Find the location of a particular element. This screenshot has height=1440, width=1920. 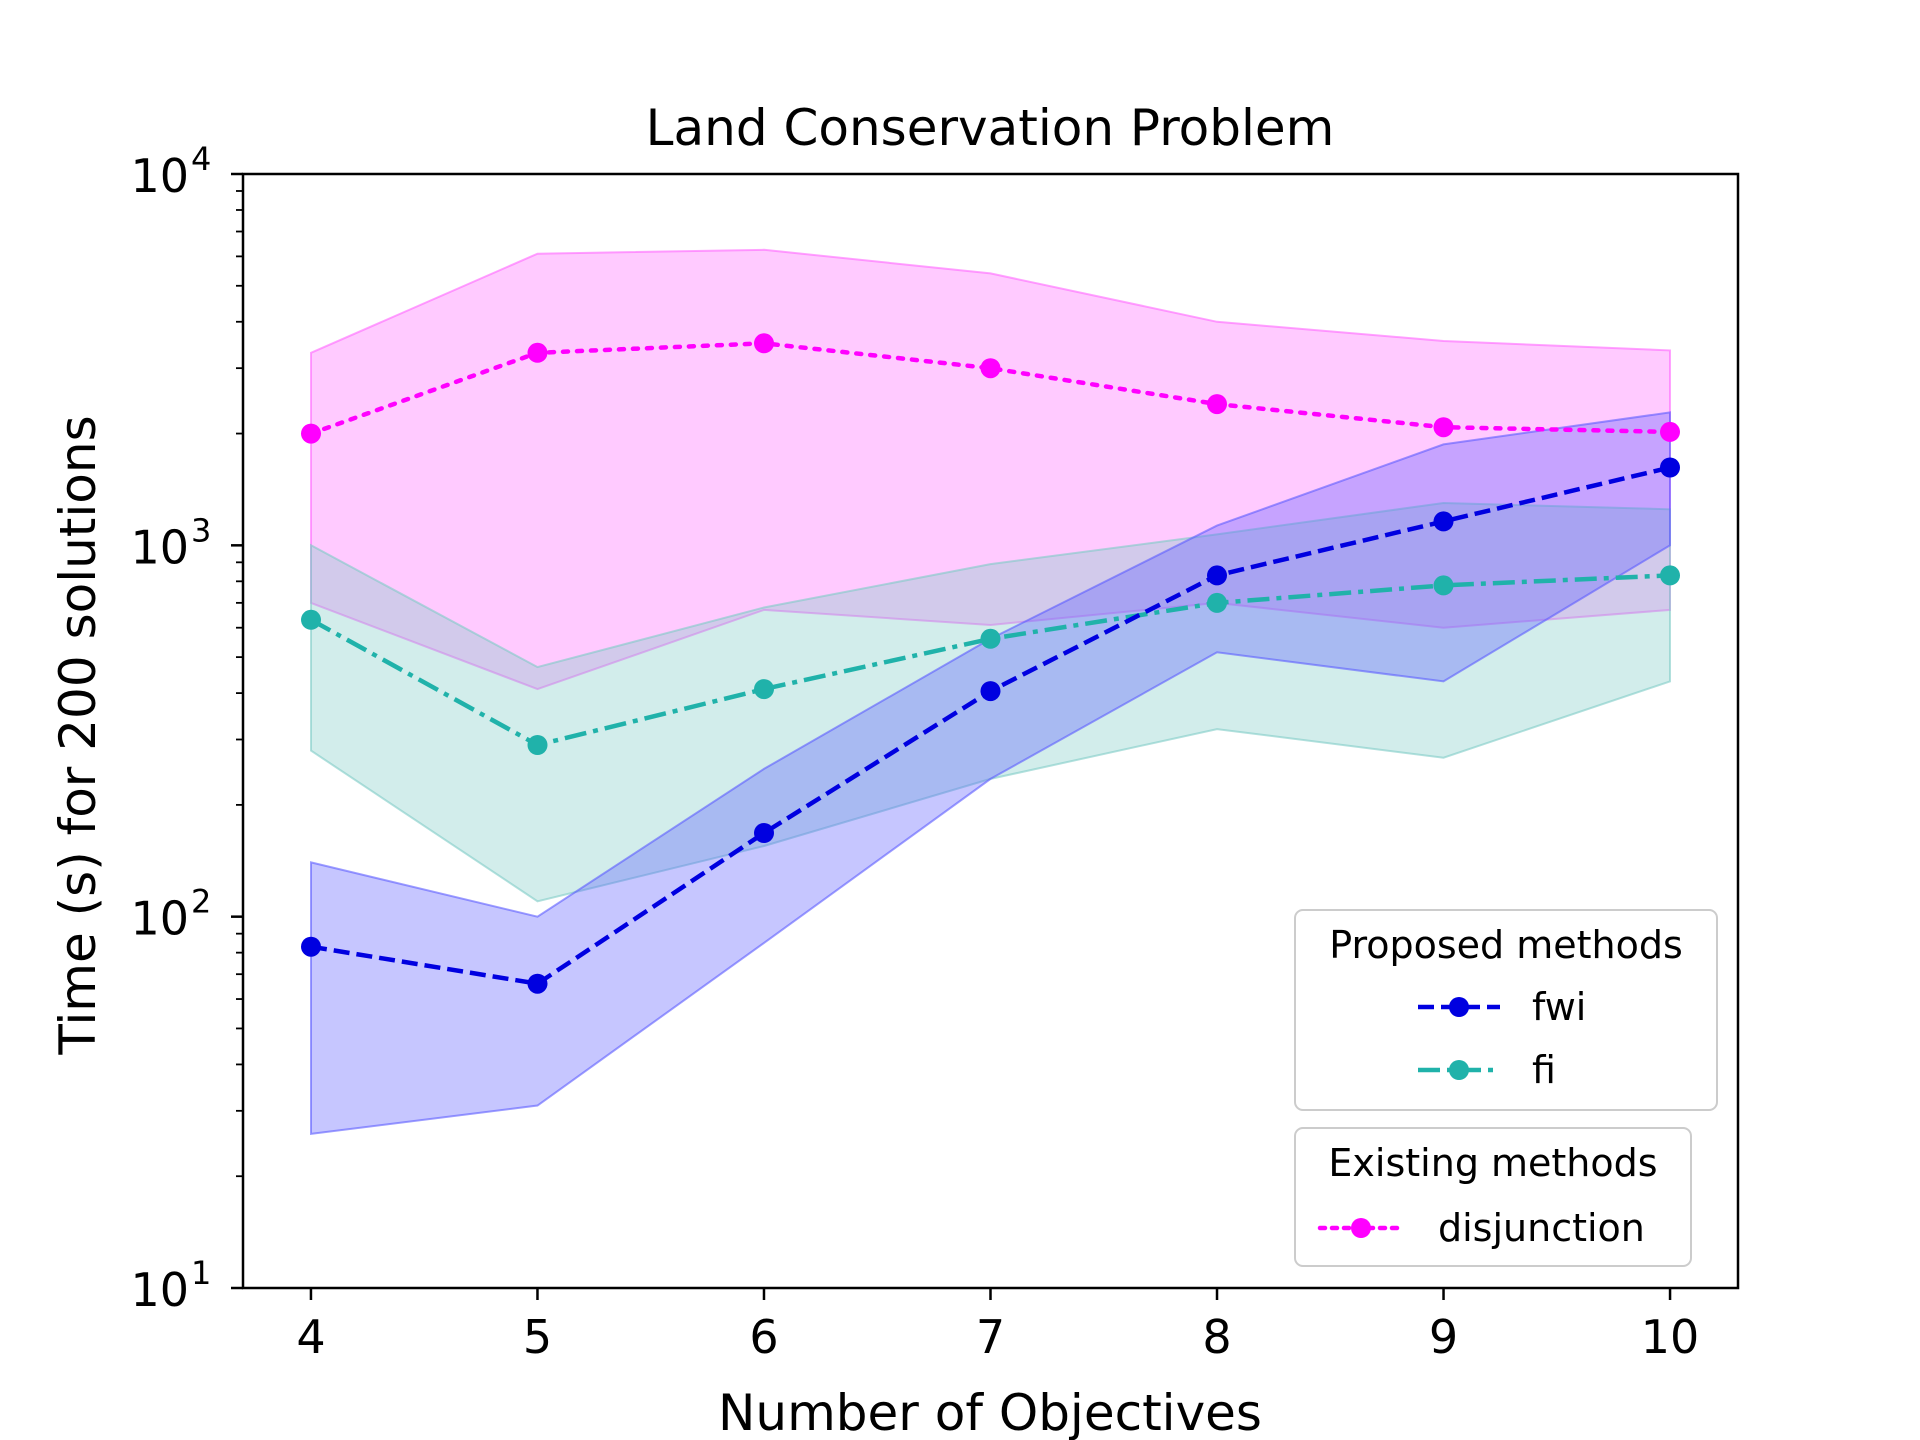

y-tick-label-1000: 10 is located at coordinates (159, 547).